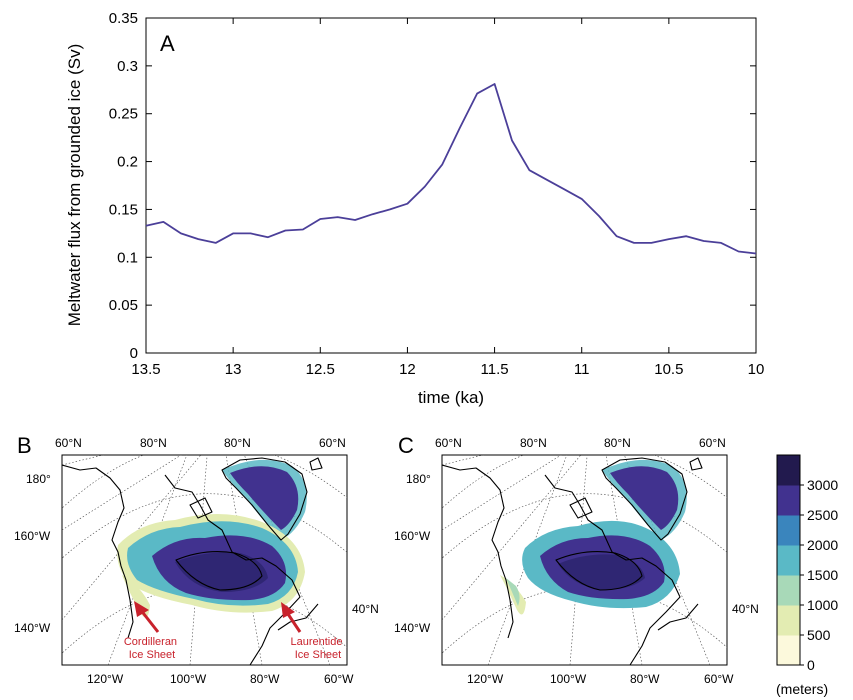 The image size is (853, 700). I want to click on x-tick-label: 13, so click(233, 369).